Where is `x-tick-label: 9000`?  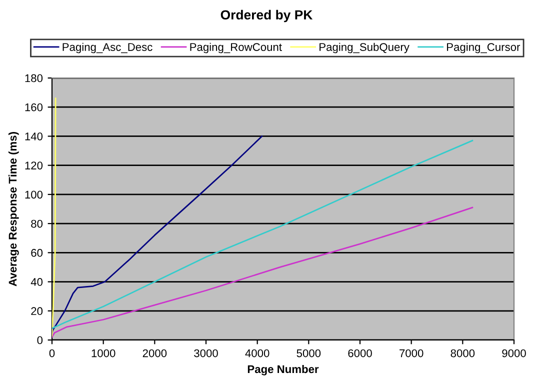
x-tick-label: 9000 is located at coordinates (514, 353).